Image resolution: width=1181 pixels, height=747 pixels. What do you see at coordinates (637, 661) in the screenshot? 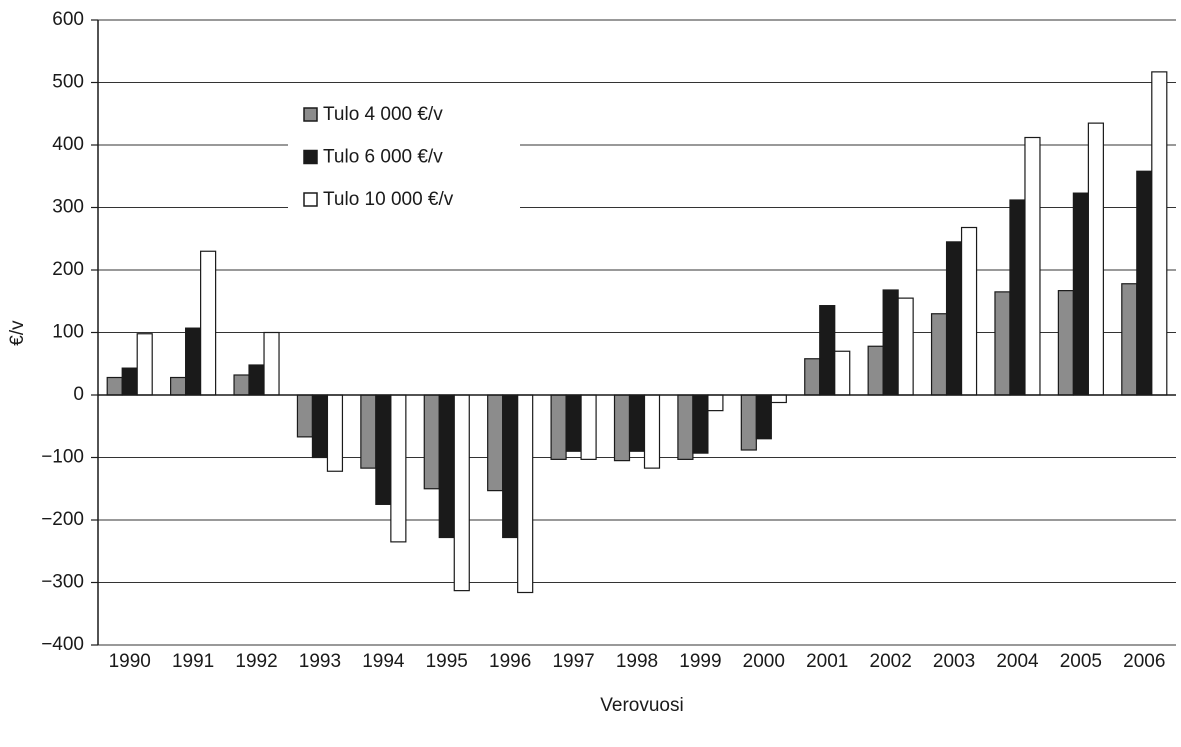
I see `x-tick-label: 1998` at bounding box center [637, 661].